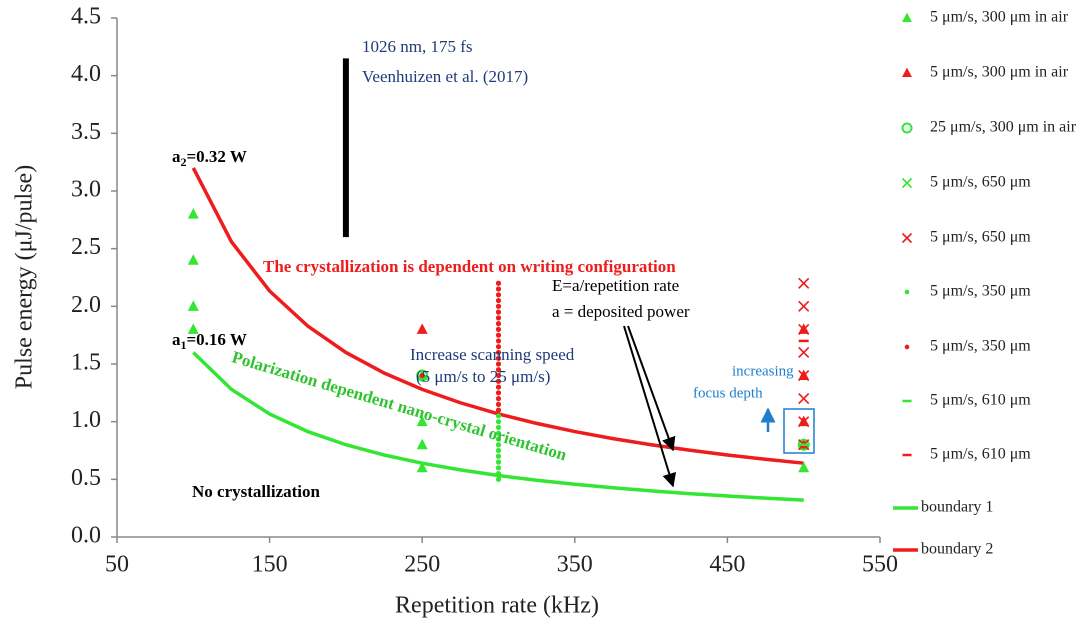 This screenshot has width=1092, height=628. What do you see at coordinates (492, 354) in the screenshot?
I see `annotation: Increase scanning speed` at bounding box center [492, 354].